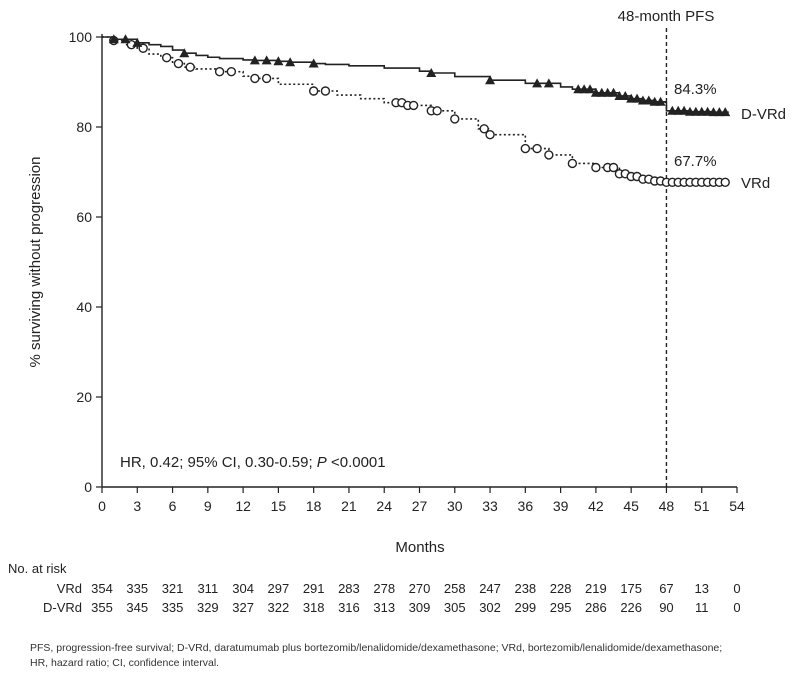  I want to click on at-risk-value: 318, so click(314, 607).